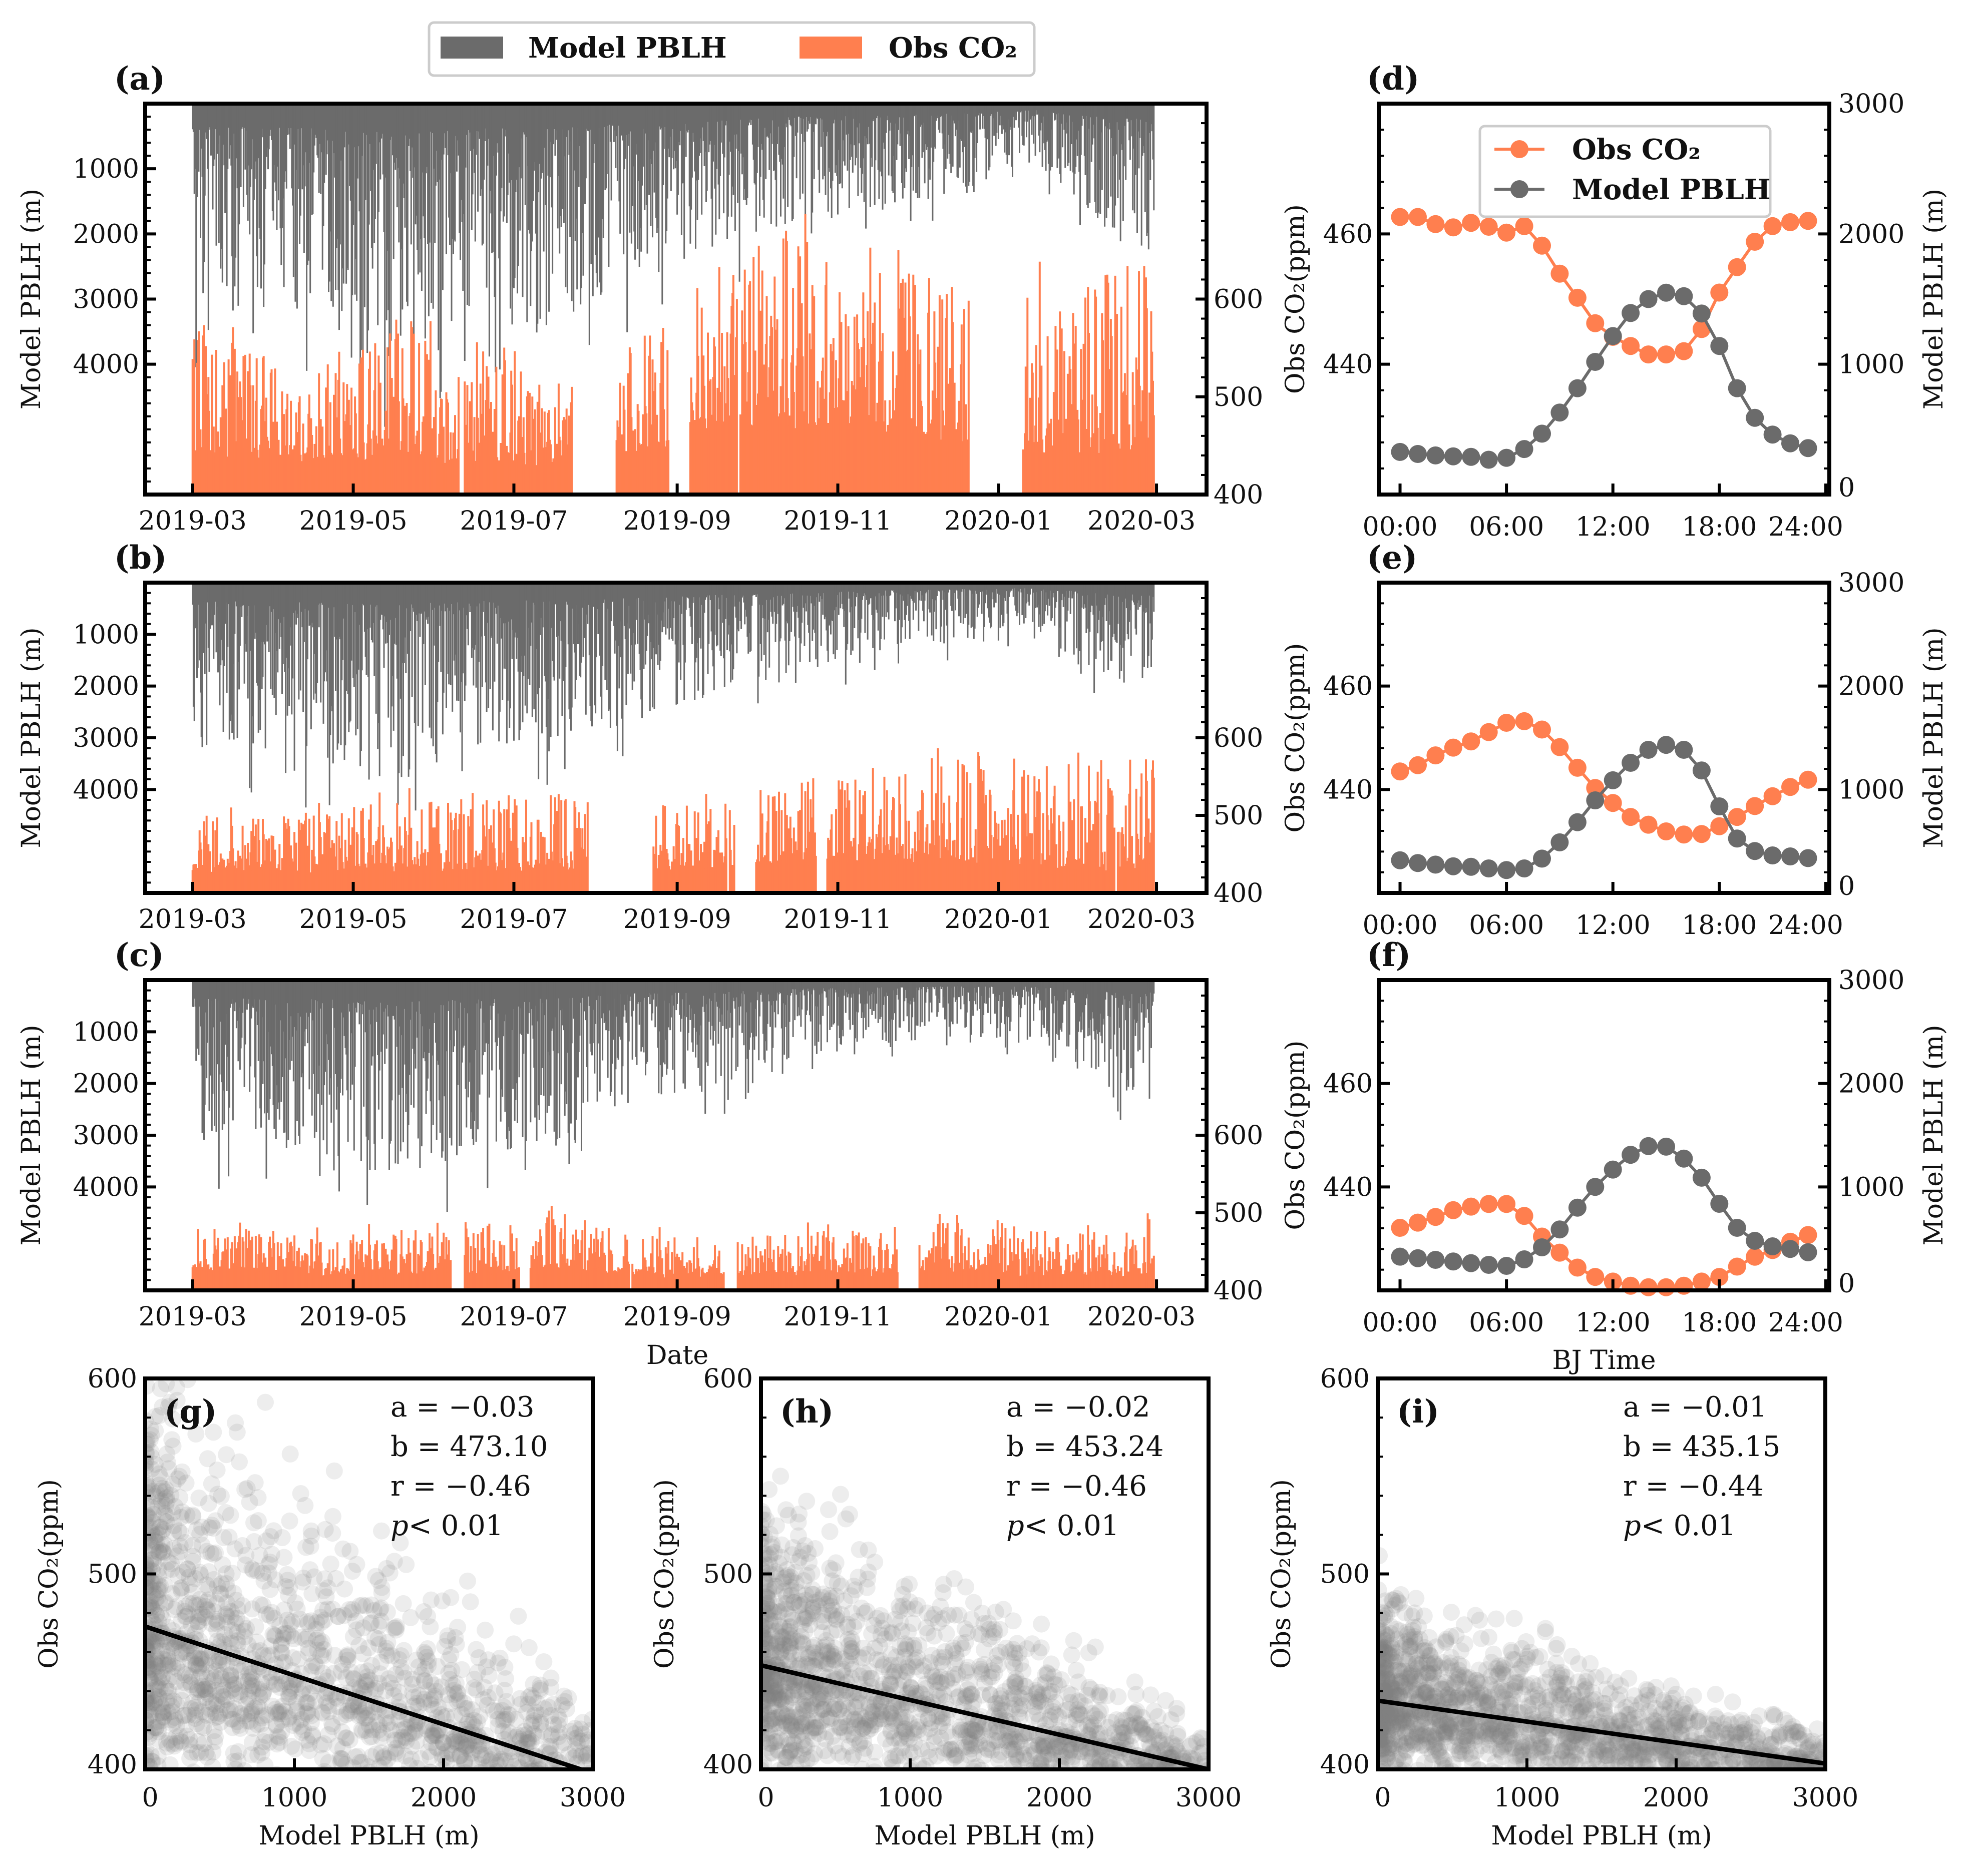 The image size is (1969, 1876). I want to click on date-axis-label: Date, so click(677, 1355).